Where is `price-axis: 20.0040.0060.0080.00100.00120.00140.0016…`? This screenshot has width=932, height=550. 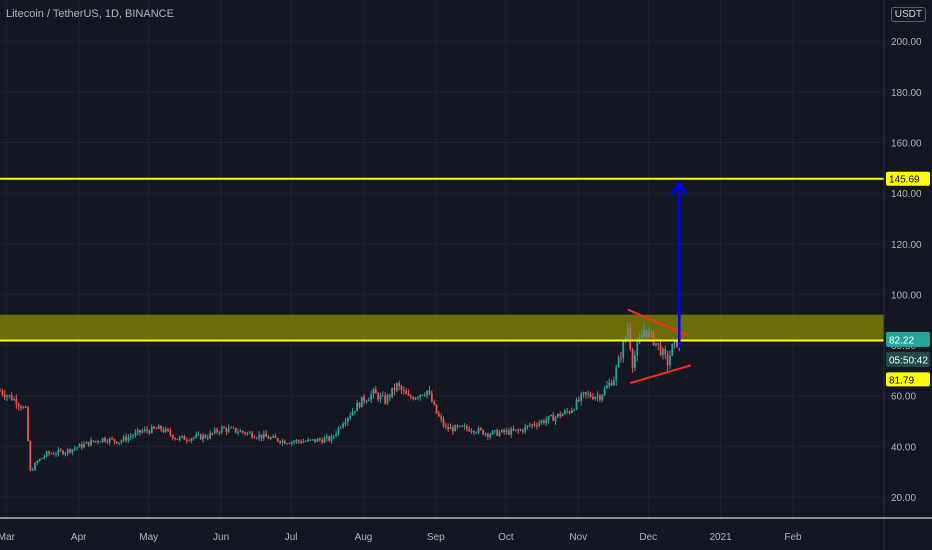 price-axis: 20.0040.0060.0080.00100.00120.00140.0016… is located at coordinates (902, 275).